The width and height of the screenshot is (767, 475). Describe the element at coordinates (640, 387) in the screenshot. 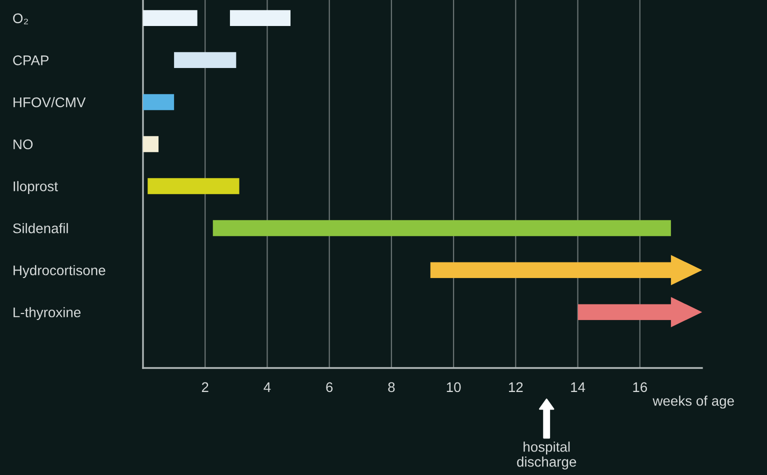

I see `x-tick-label: 16` at that location.